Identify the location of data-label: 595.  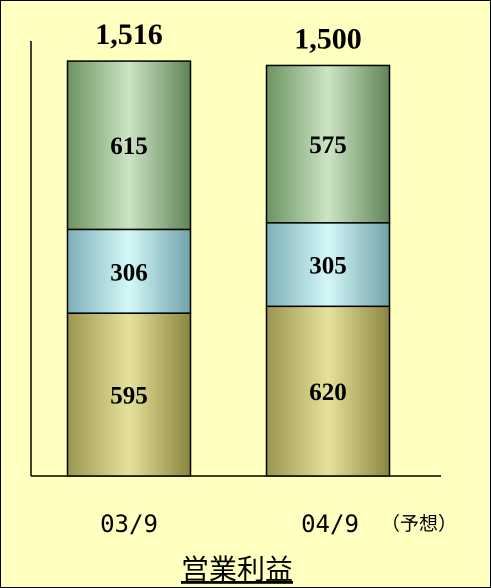
(129, 396).